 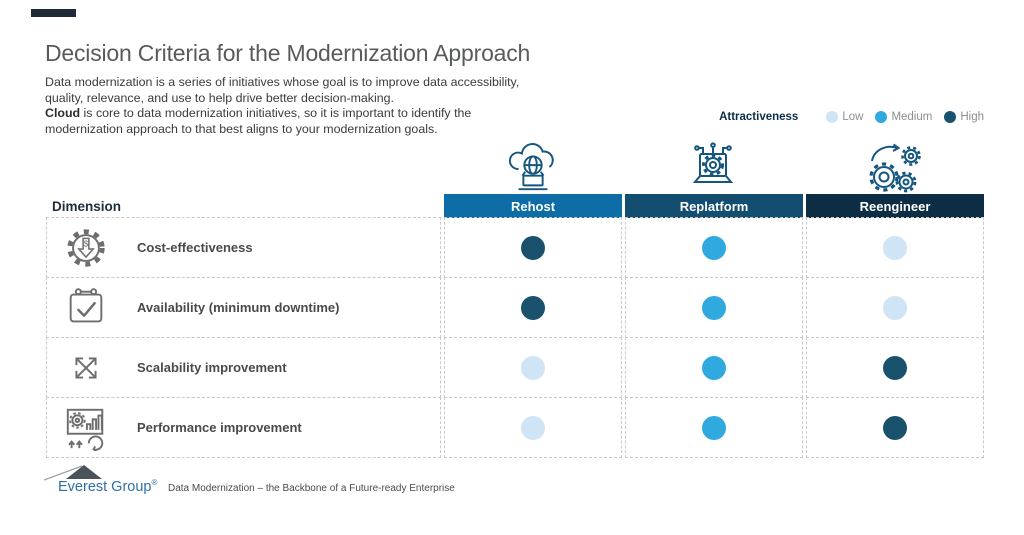 What do you see at coordinates (950, 117) in the screenshot?
I see `legend-high-dot-icon` at bounding box center [950, 117].